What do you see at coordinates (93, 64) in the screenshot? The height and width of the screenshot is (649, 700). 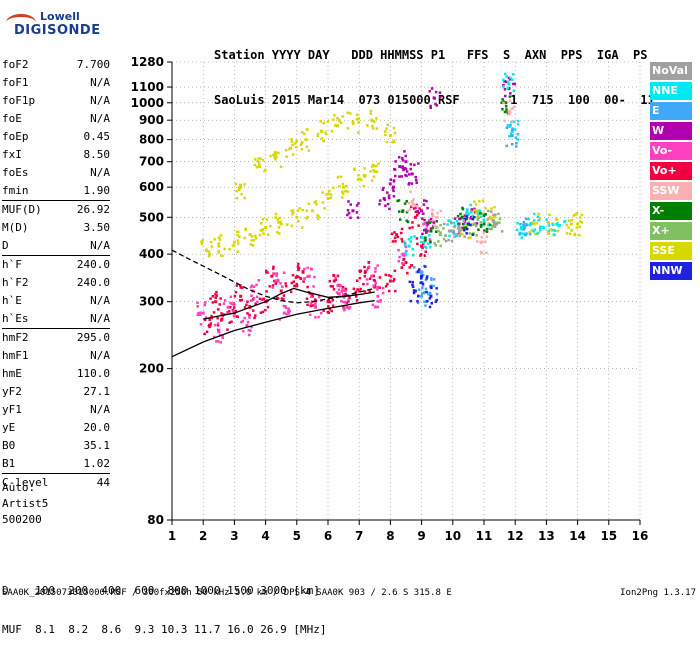 I see `param-value: 7.700` at bounding box center [93, 64].